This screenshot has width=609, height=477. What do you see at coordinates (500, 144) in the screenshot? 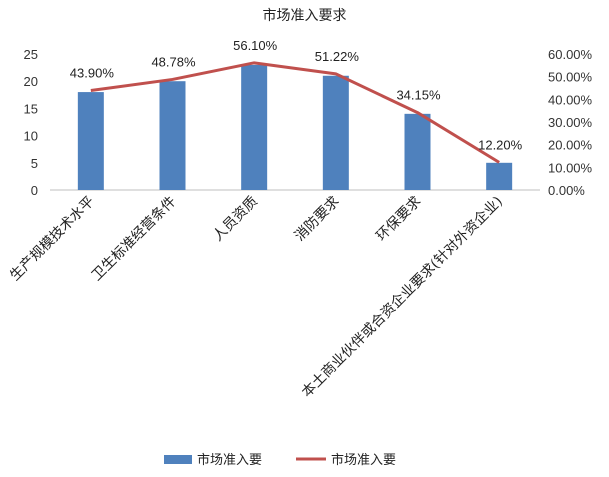
I see `data-label: 12.20%` at bounding box center [500, 144].